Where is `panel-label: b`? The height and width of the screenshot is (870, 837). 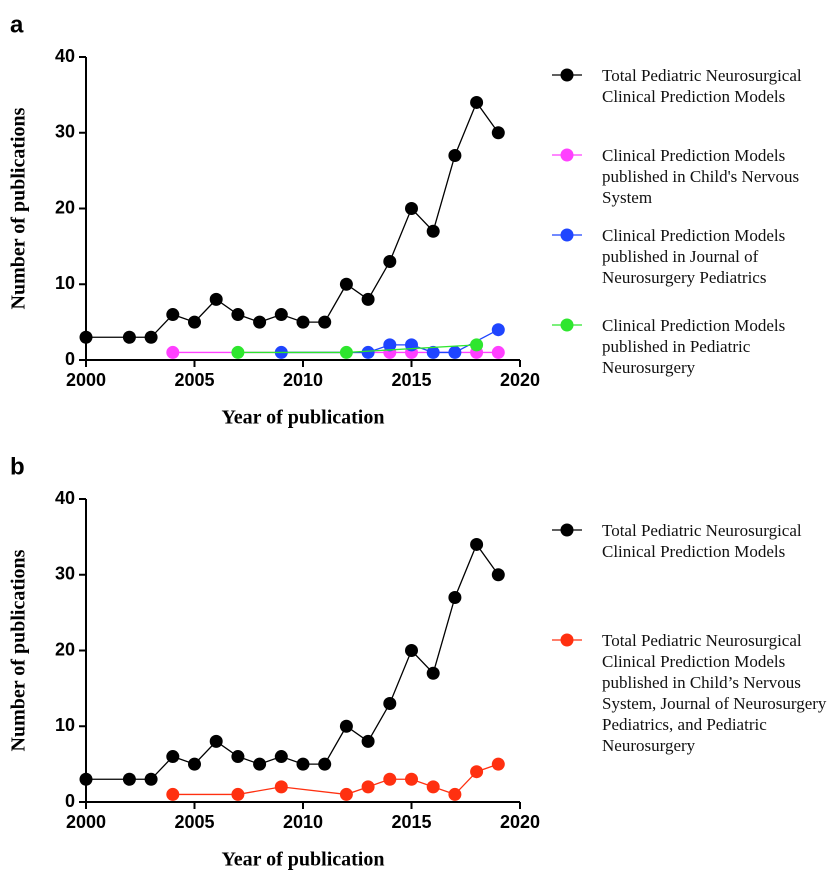 panel-label: b is located at coordinates (17, 466).